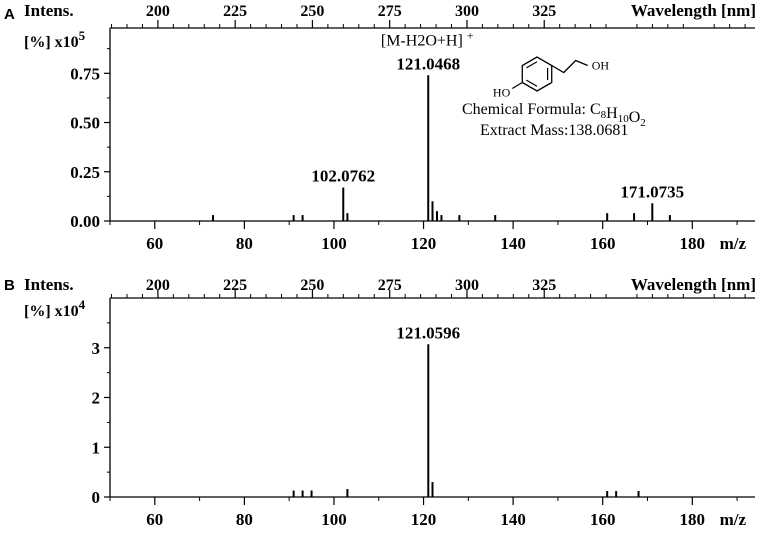 The image size is (764, 534). What do you see at coordinates (96, 348) in the screenshot?
I see `y-axis-tick-label: 3` at bounding box center [96, 348].